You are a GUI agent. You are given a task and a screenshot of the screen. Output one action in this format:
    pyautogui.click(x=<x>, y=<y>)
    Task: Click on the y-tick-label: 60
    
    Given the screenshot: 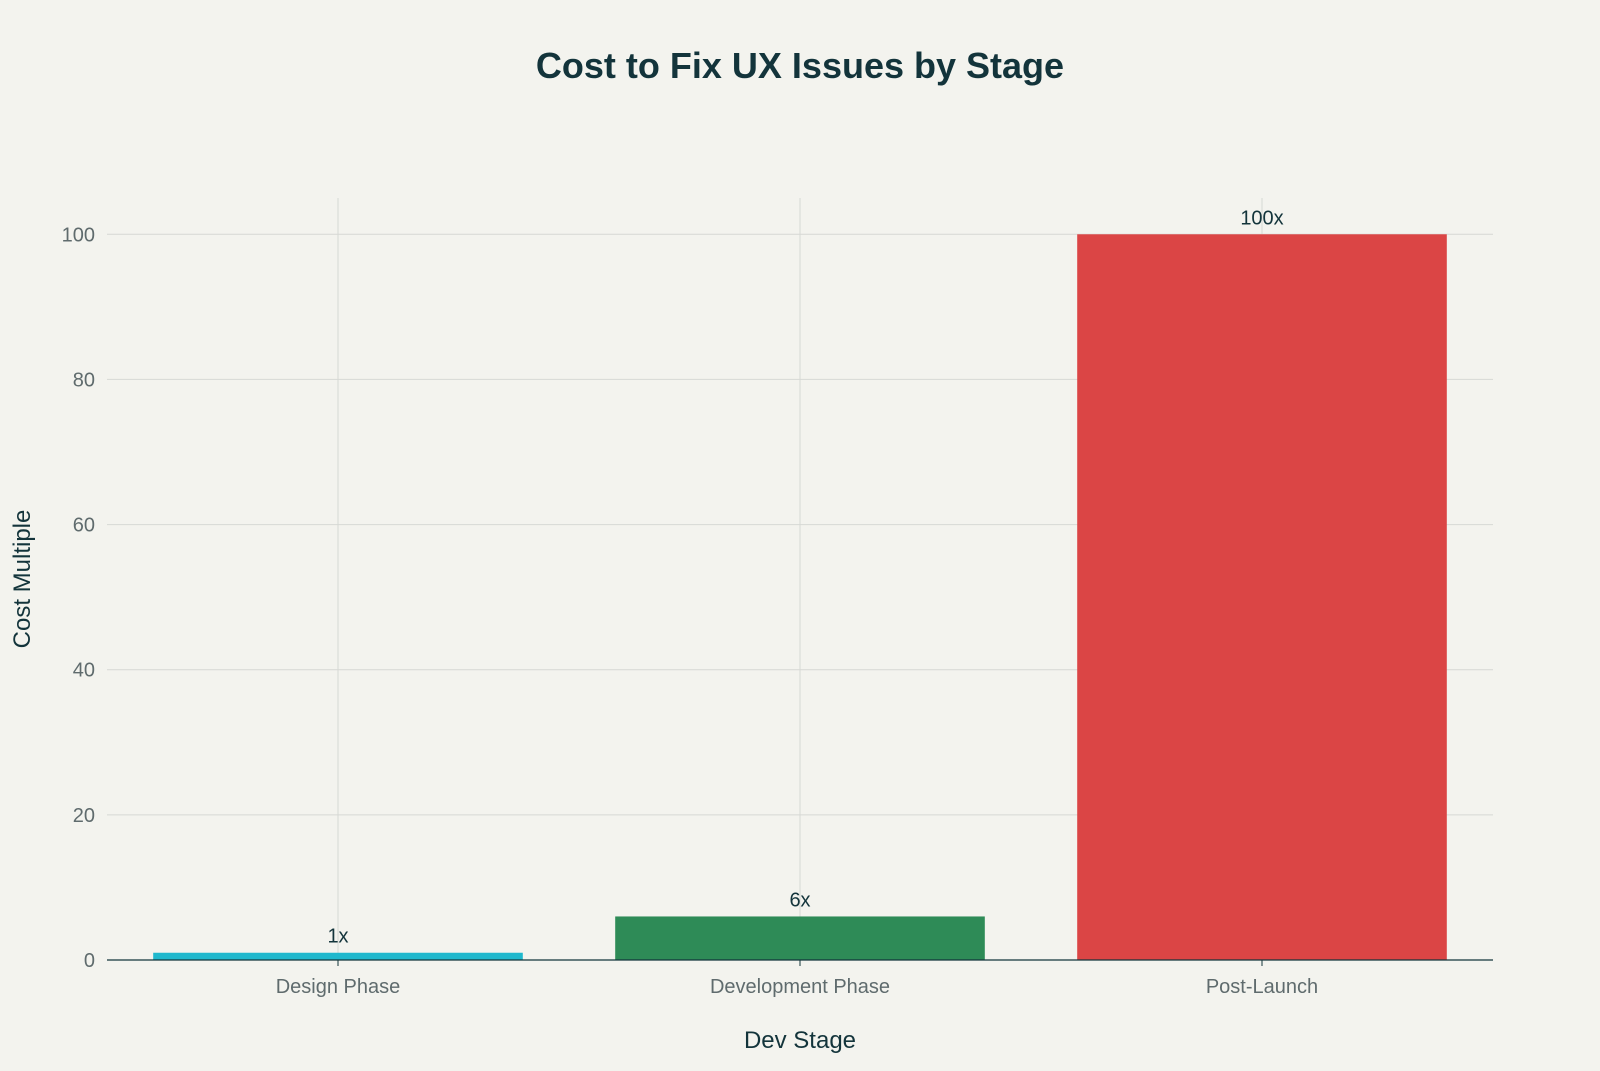 What is the action you would take?
    pyautogui.click(x=84, y=526)
    